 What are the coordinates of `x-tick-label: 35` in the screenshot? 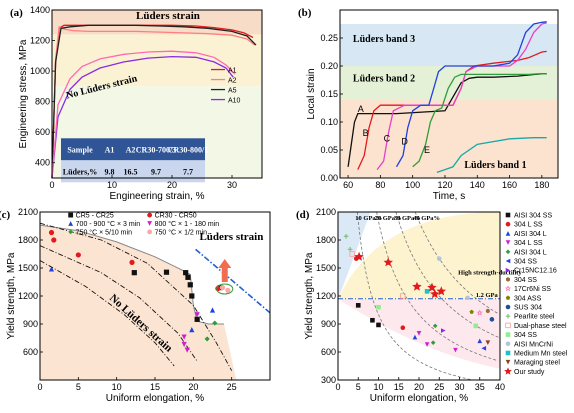 It's located at (480, 387).